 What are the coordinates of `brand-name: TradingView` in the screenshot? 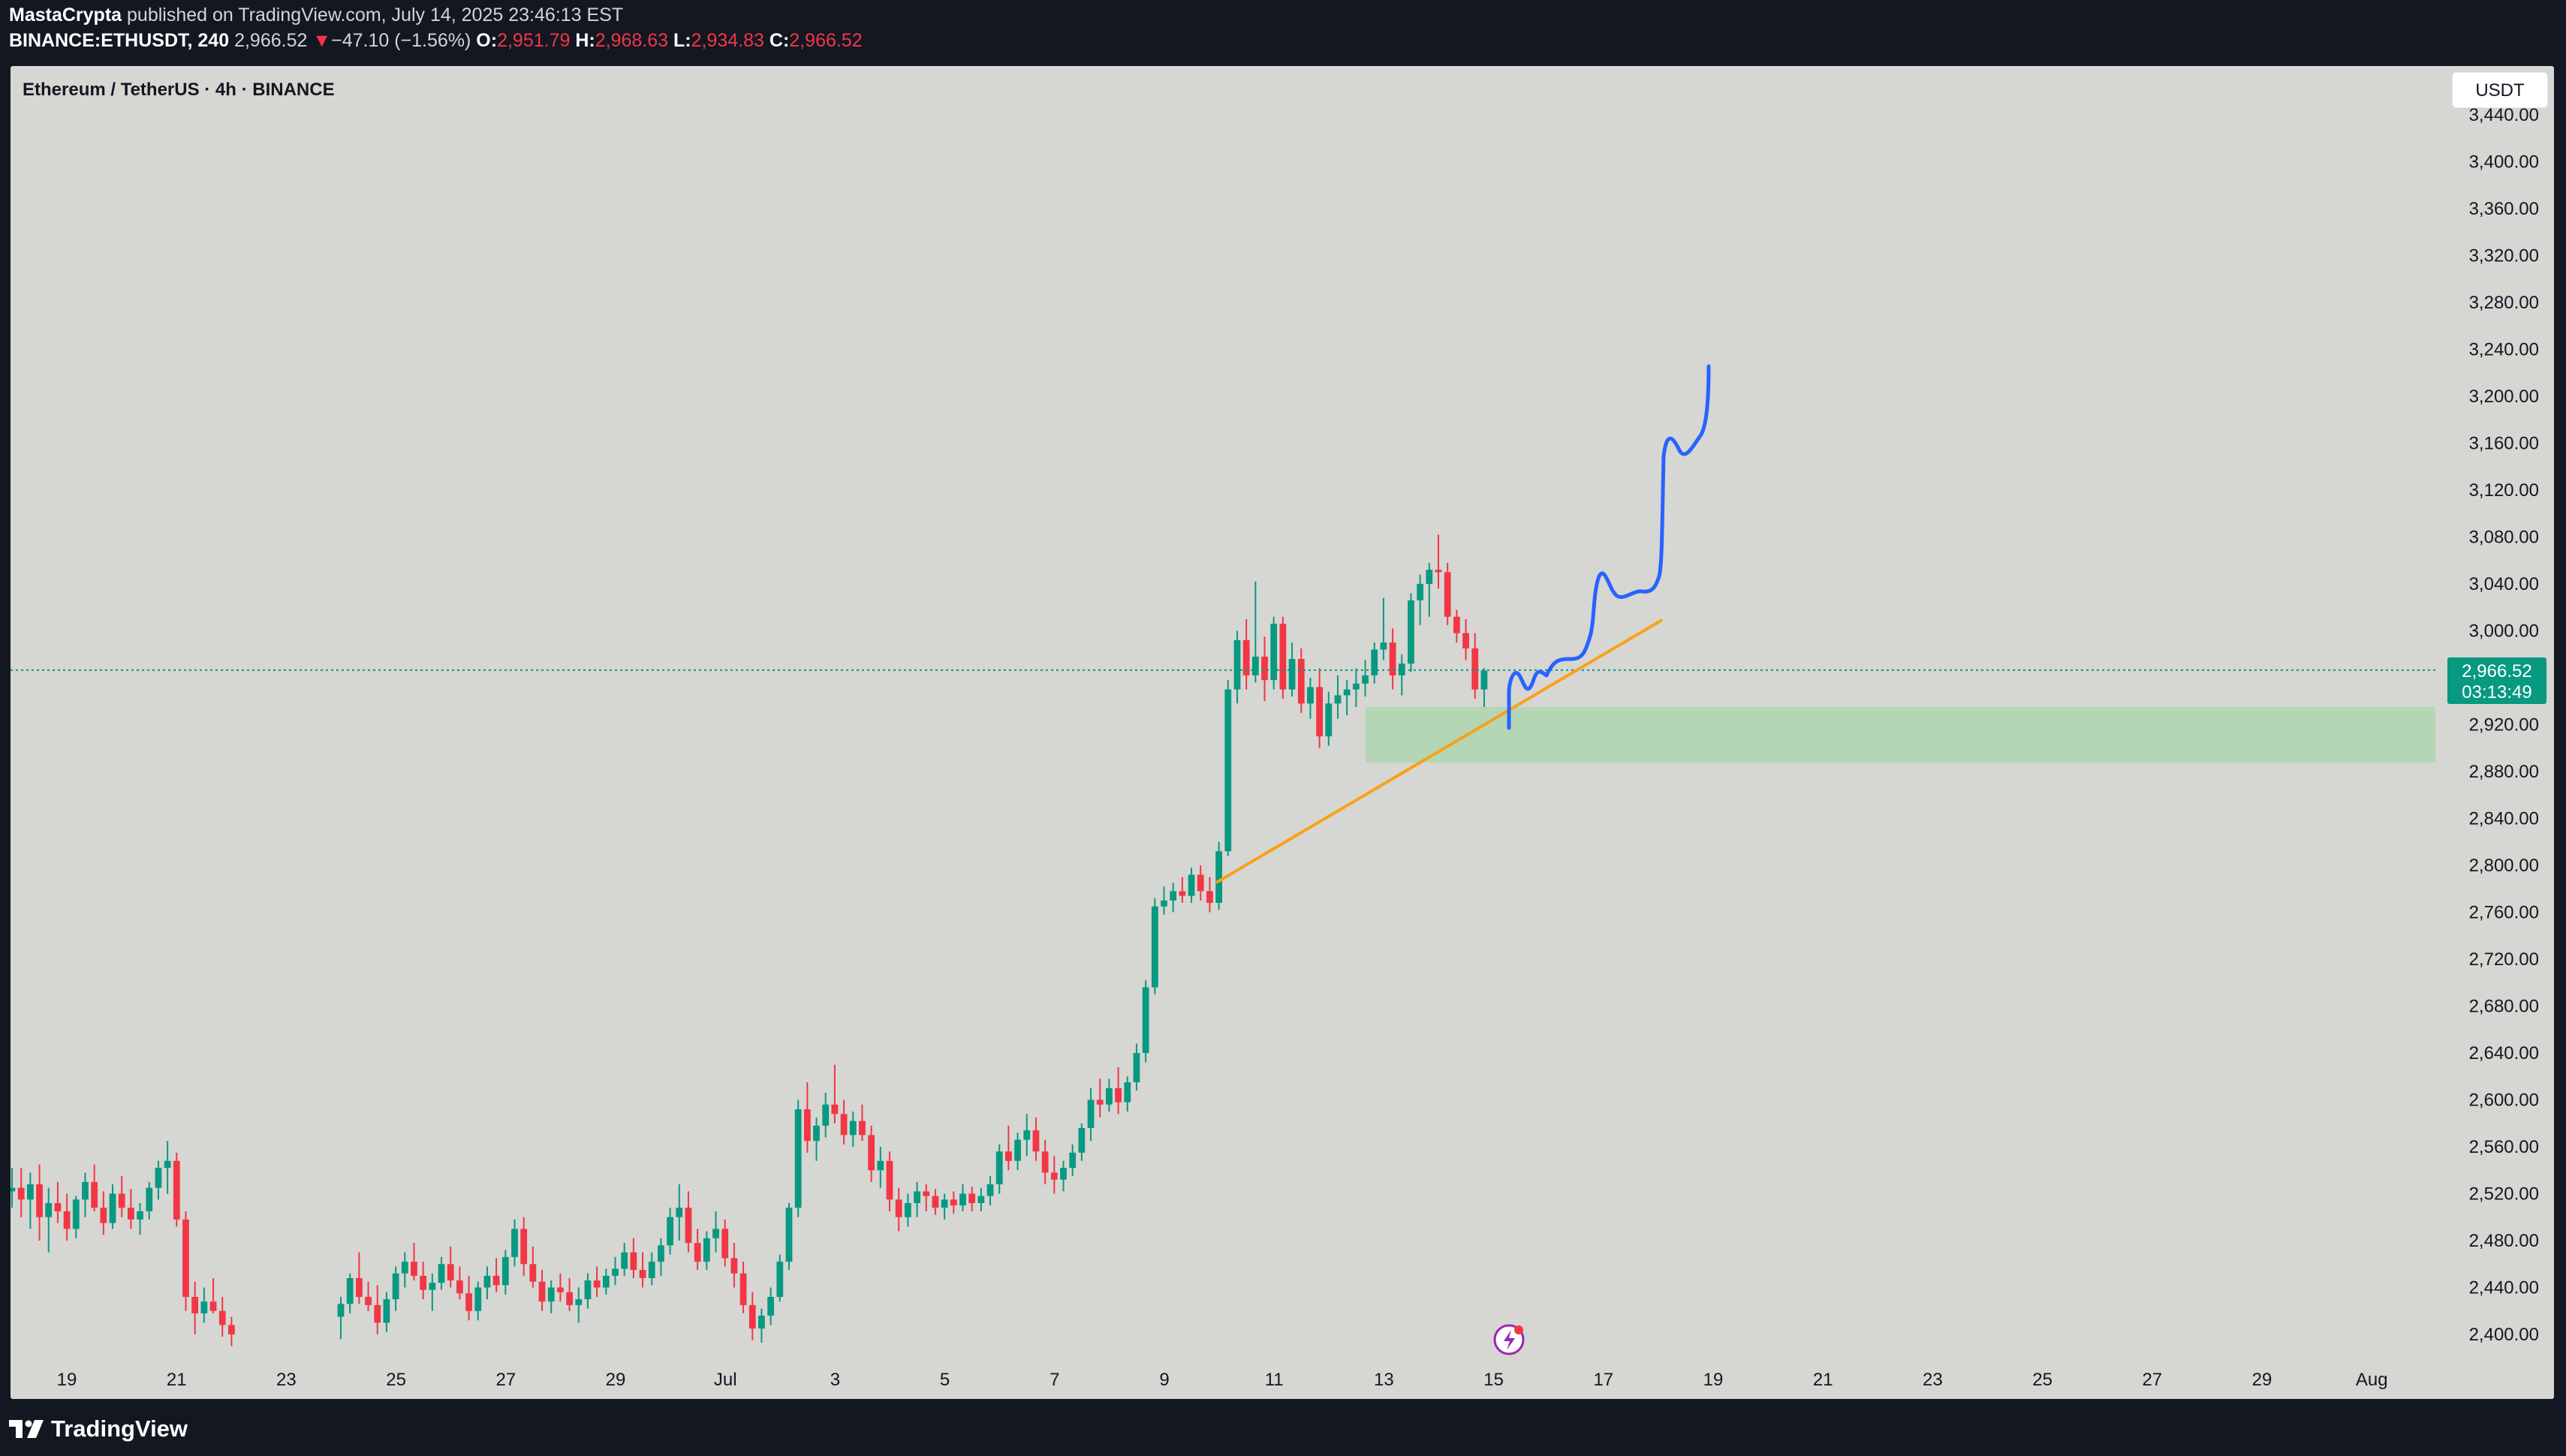 It's located at (119, 1428).